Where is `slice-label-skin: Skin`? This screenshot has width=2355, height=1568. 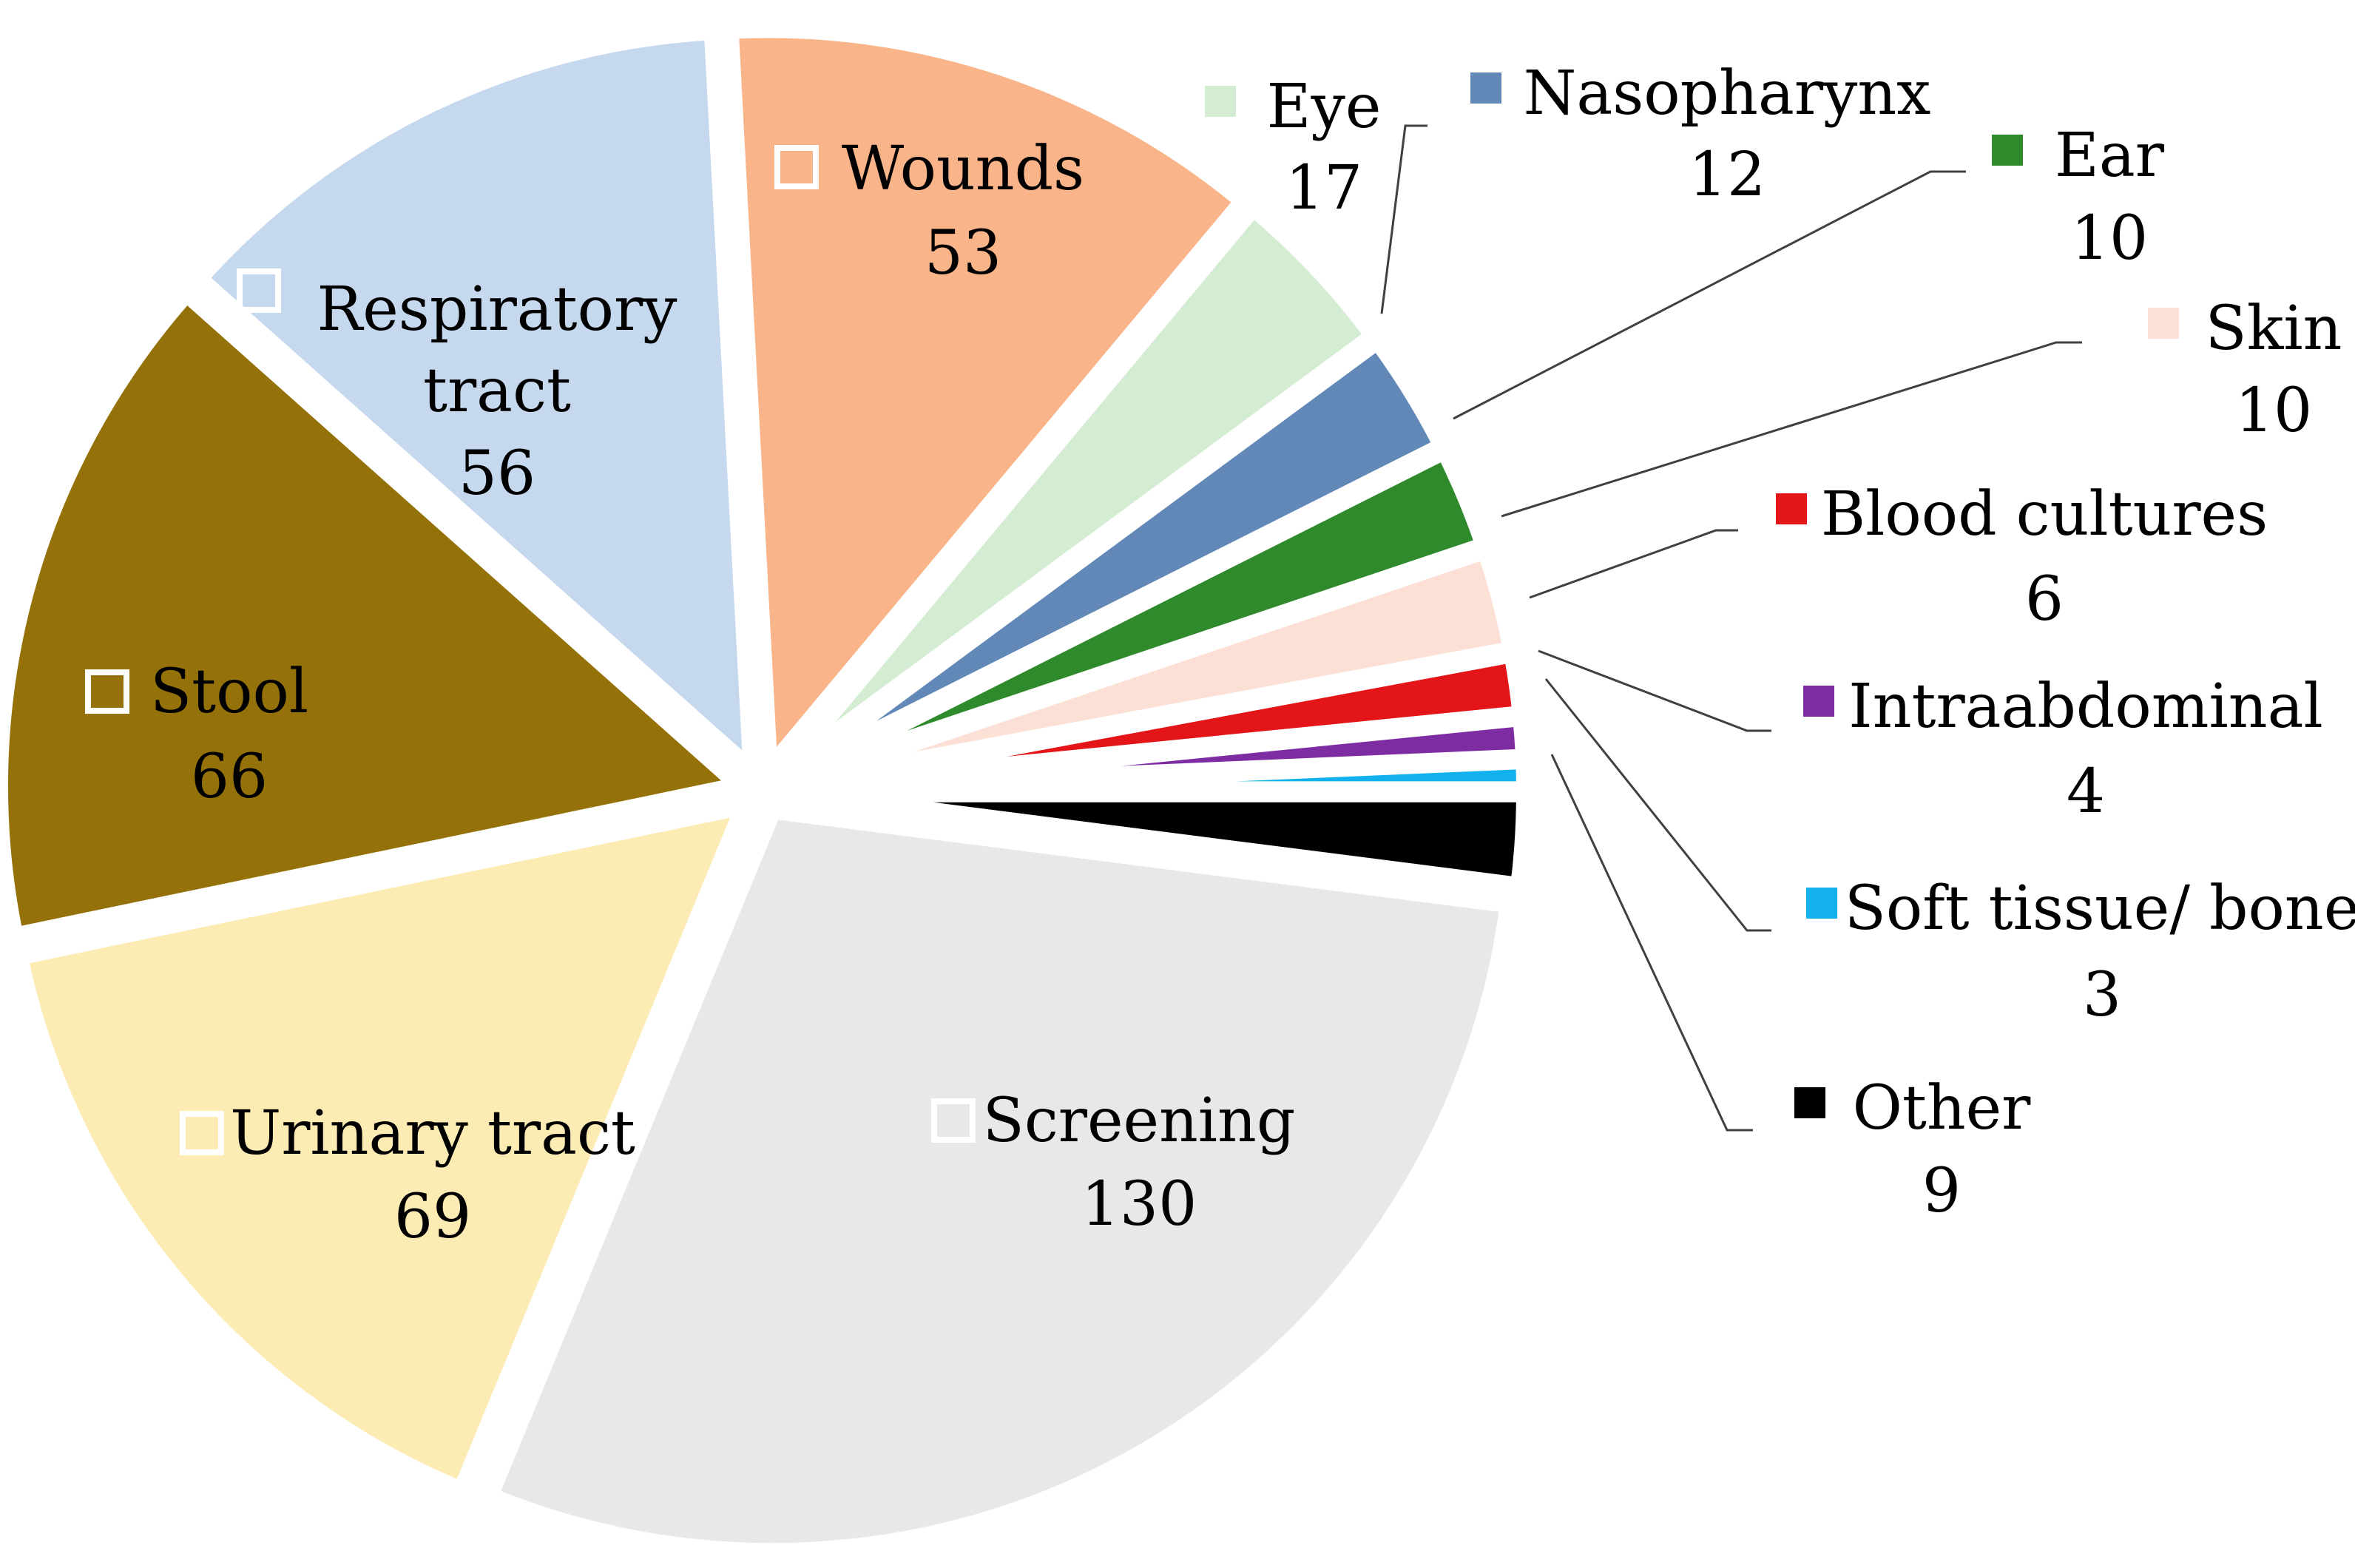 slice-label-skin: Skin is located at coordinates (2274, 329).